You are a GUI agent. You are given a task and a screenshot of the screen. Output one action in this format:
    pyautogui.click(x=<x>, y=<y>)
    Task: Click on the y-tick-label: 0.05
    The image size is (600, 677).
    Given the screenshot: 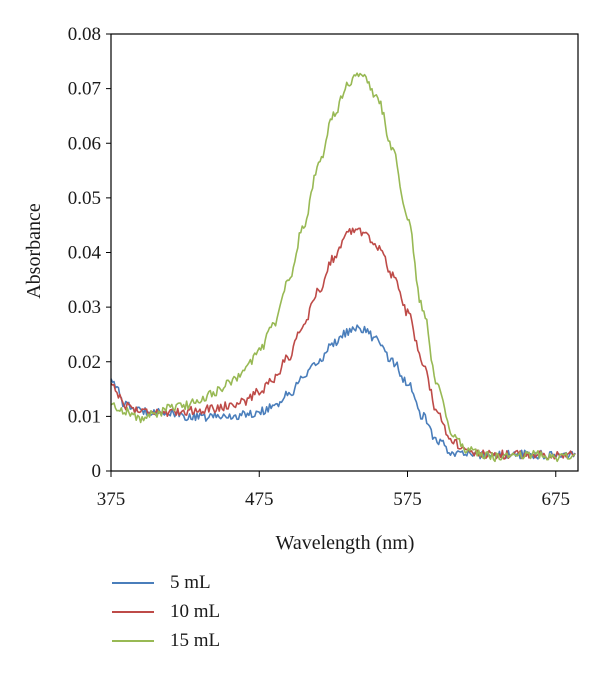 What is the action you would take?
    pyautogui.click(x=84, y=198)
    